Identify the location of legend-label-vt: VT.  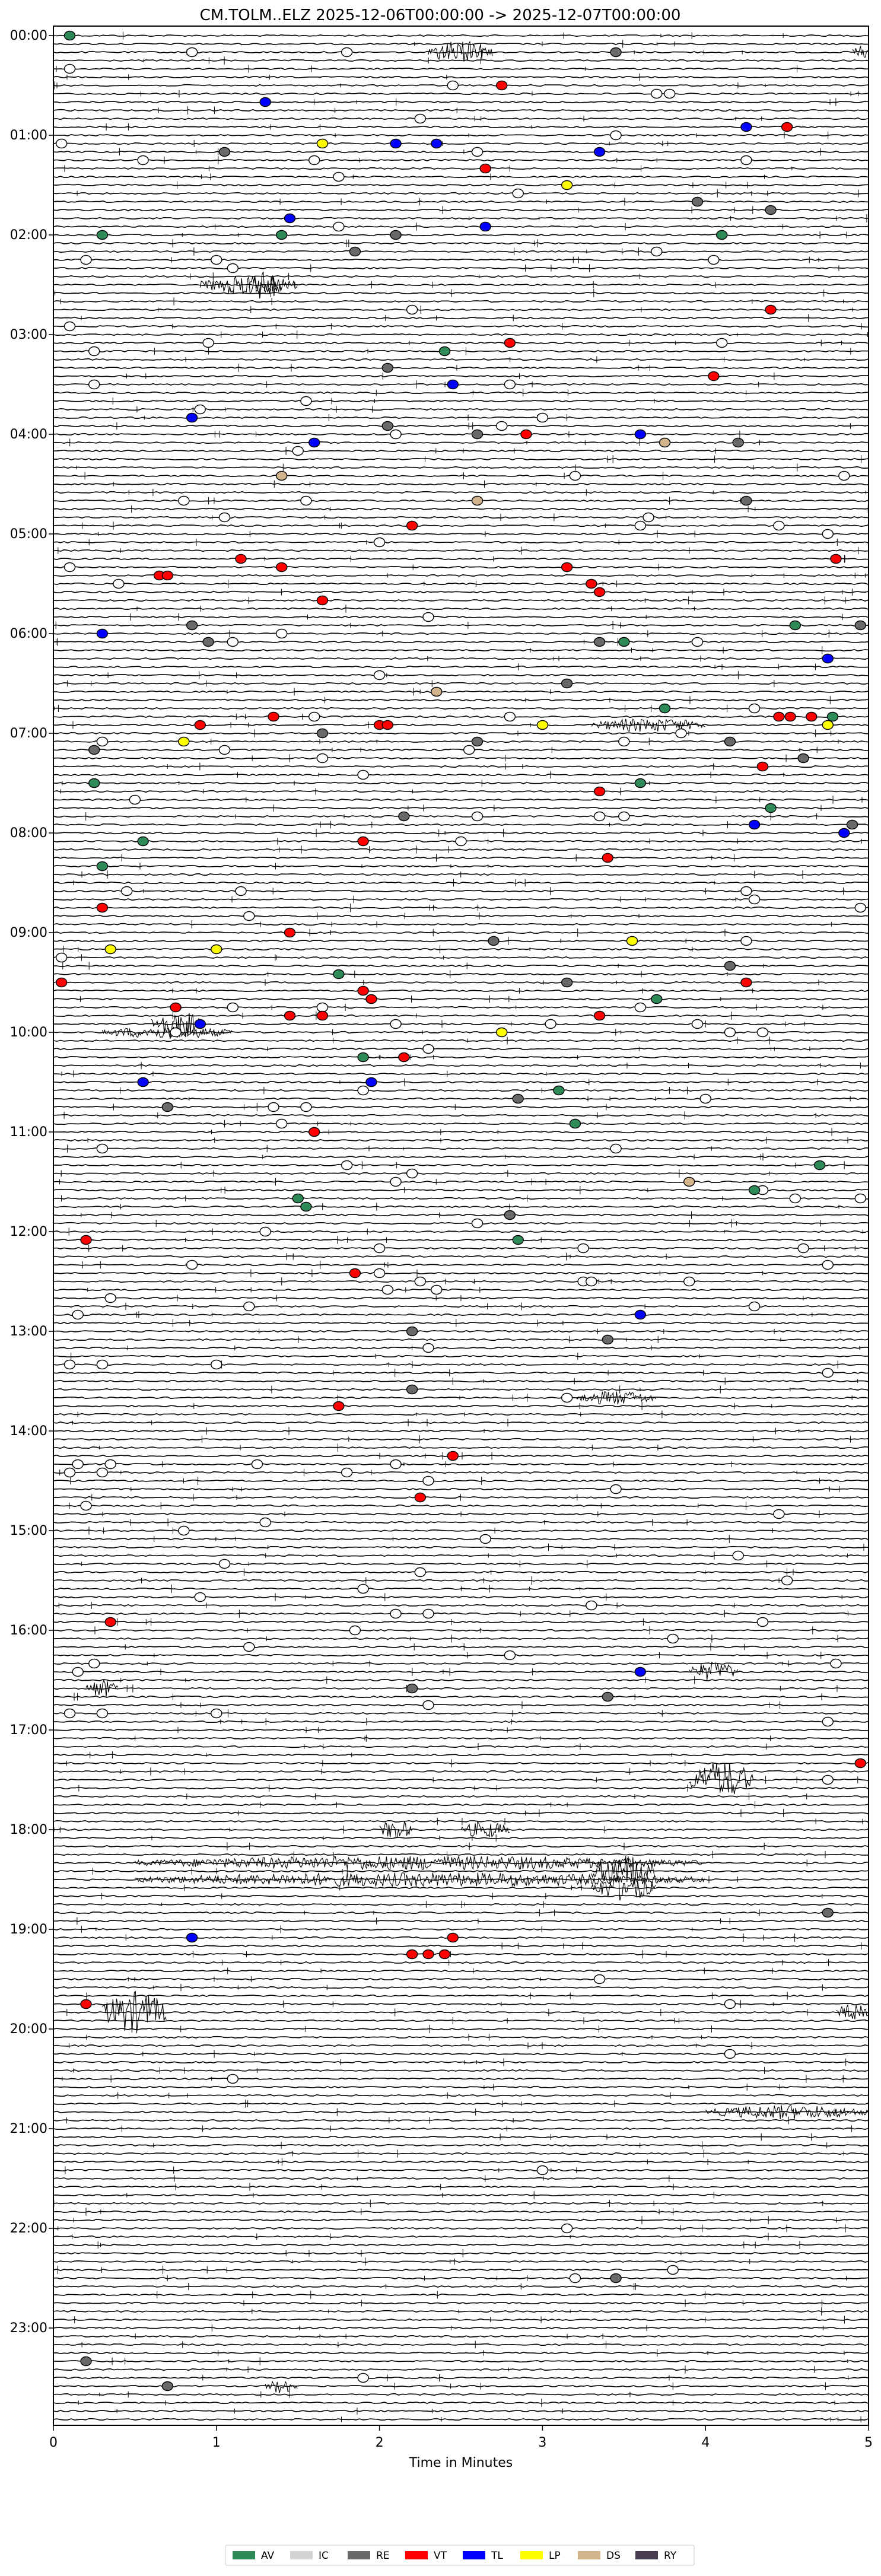
(440, 2556).